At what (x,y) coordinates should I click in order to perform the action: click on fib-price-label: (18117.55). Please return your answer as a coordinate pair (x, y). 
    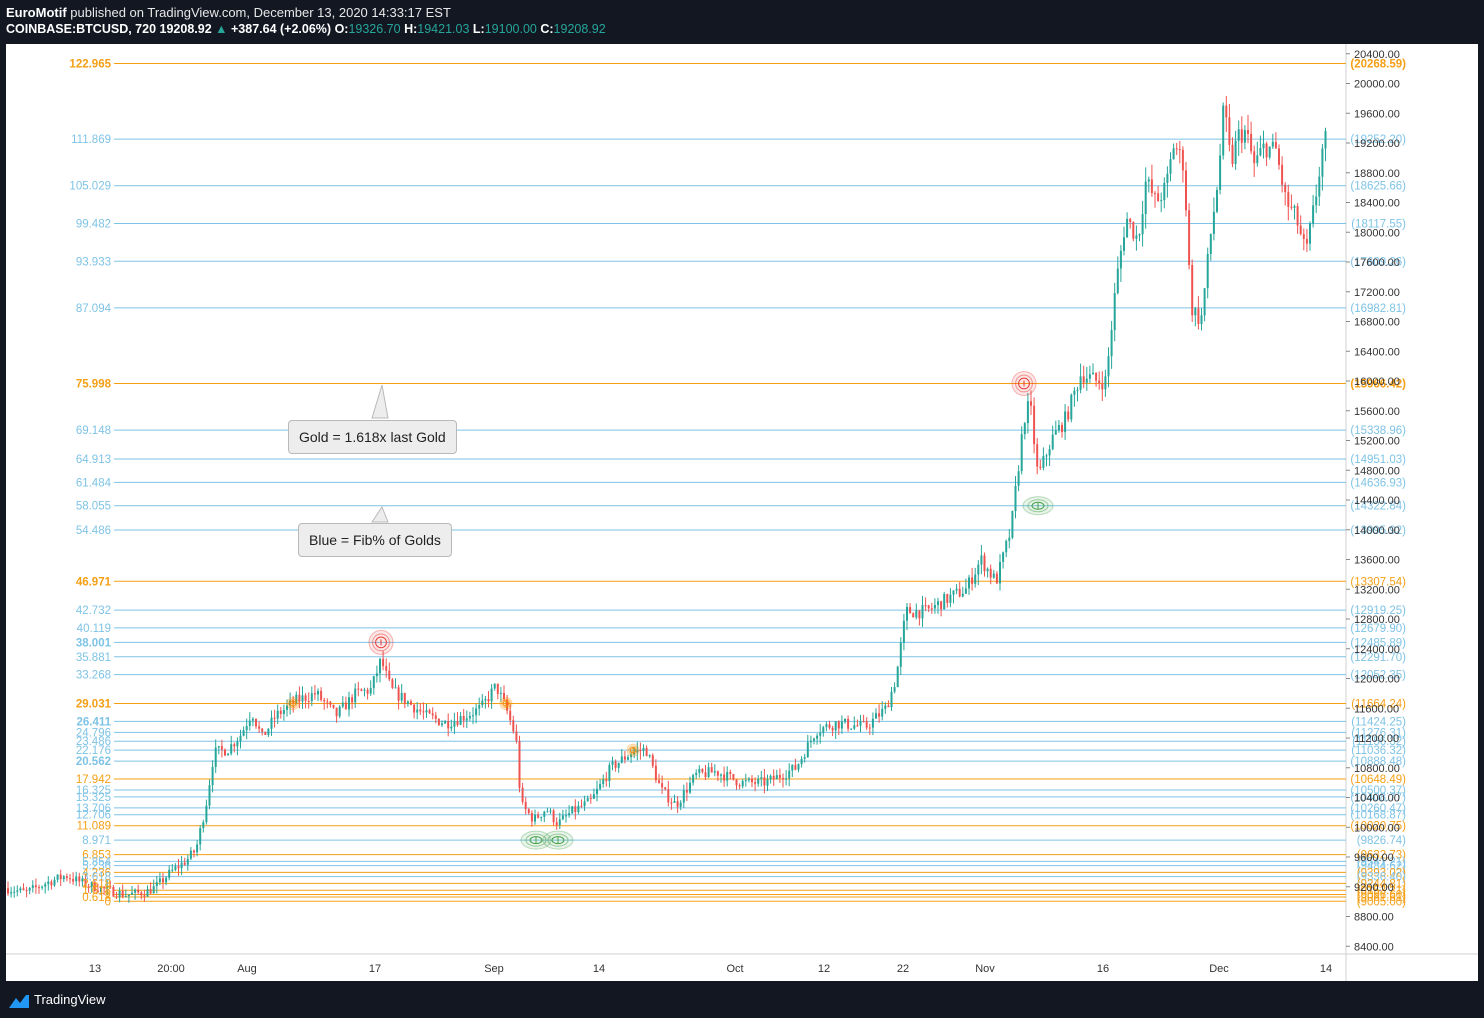
    Looking at the image, I should click on (1378, 225).